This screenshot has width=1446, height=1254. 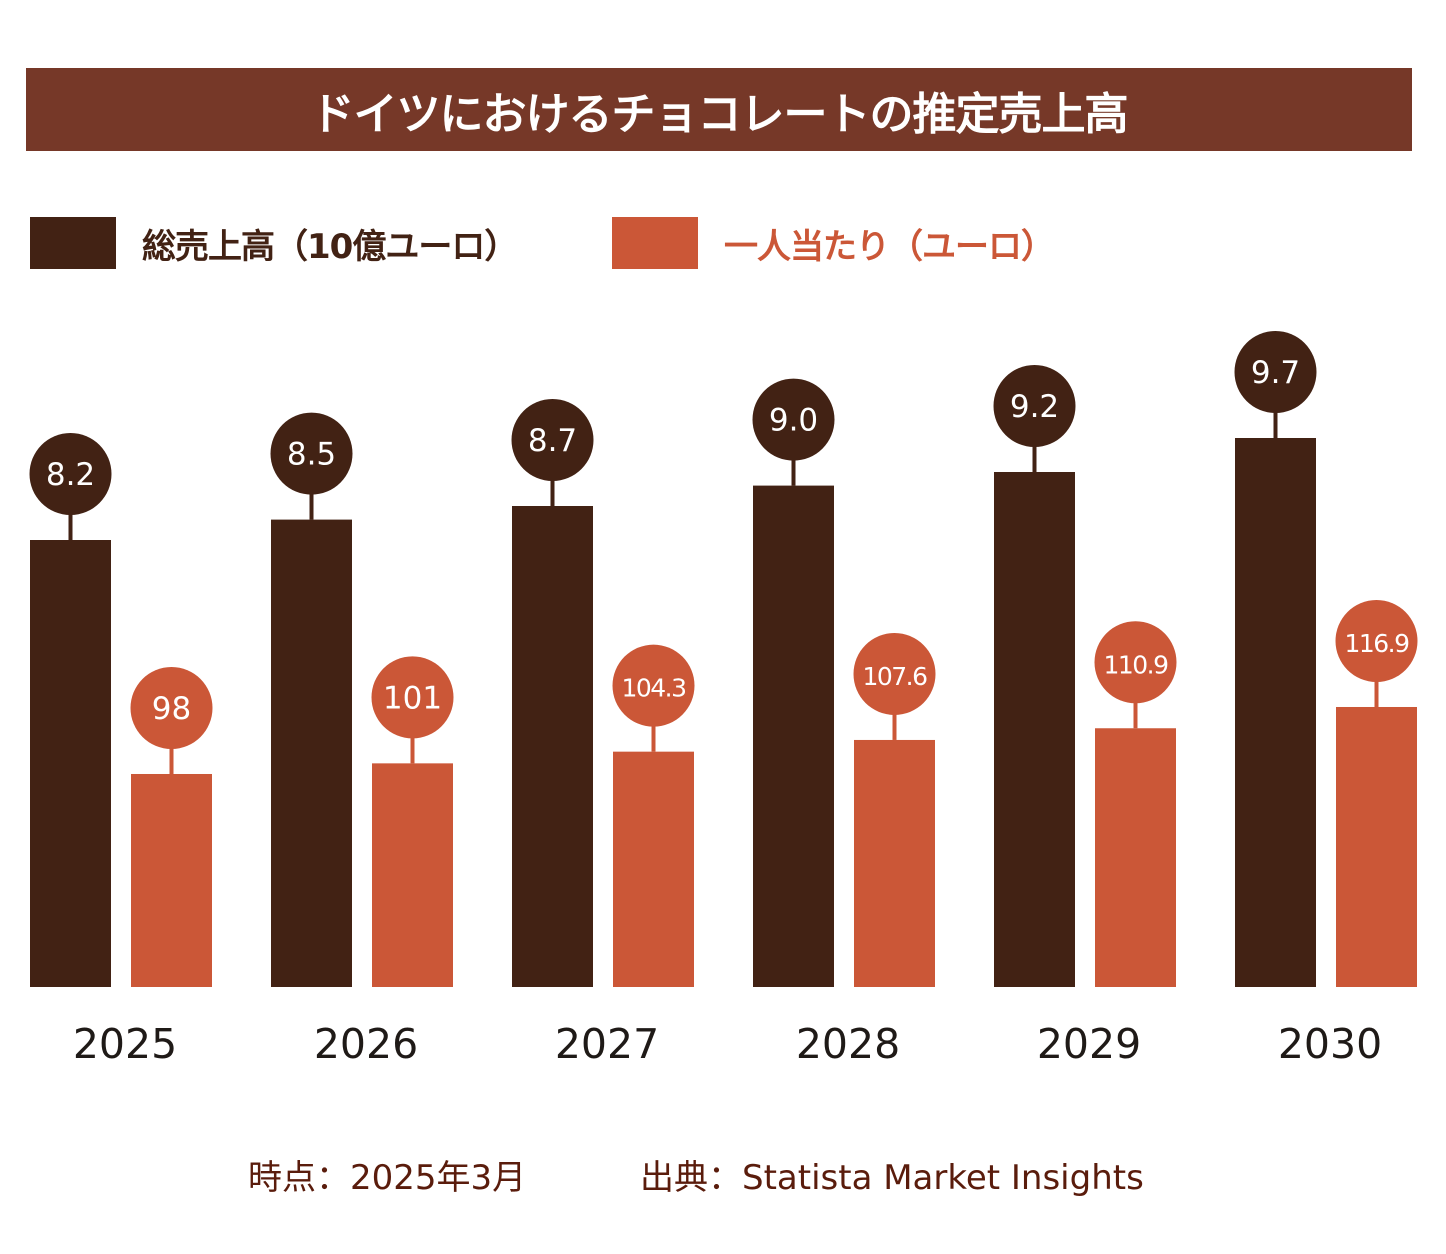 I want to click on x-tick-label: 2027, so click(x=607, y=1044).